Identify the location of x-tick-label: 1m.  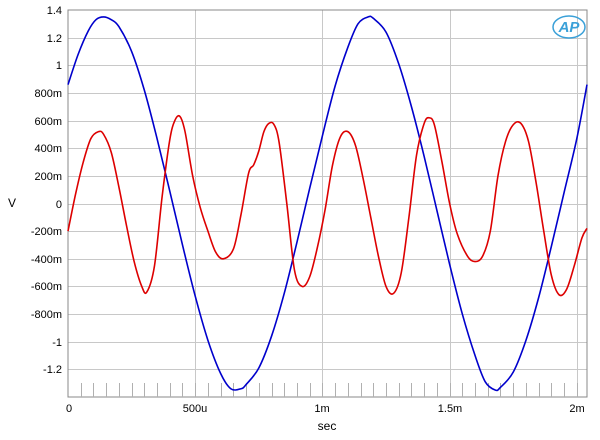
(321, 409).